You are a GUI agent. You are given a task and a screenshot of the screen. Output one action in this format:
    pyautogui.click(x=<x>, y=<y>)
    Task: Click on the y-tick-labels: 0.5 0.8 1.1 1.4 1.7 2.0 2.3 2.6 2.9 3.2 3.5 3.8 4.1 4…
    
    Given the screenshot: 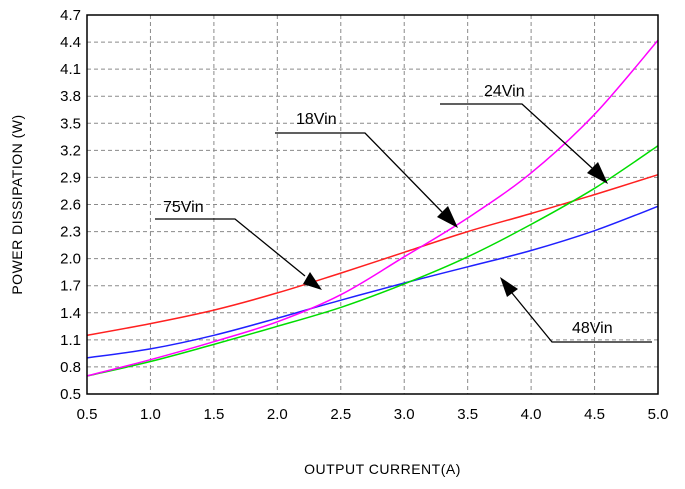 What is the action you would take?
    pyautogui.click(x=70, y=205)
    